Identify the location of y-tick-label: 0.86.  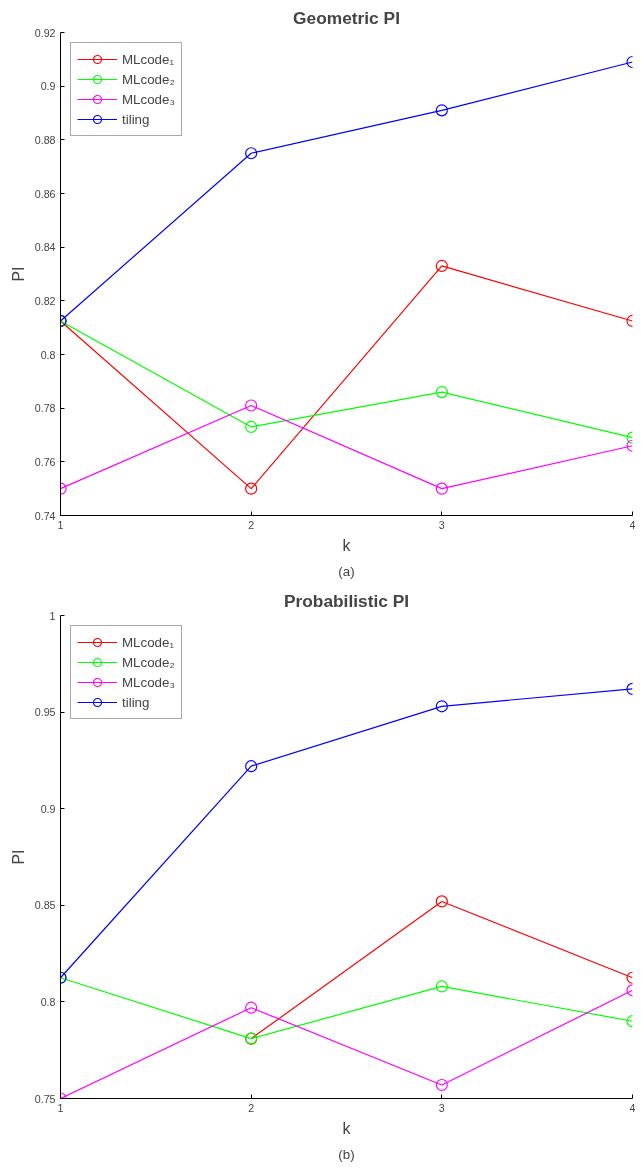
(45, 193).